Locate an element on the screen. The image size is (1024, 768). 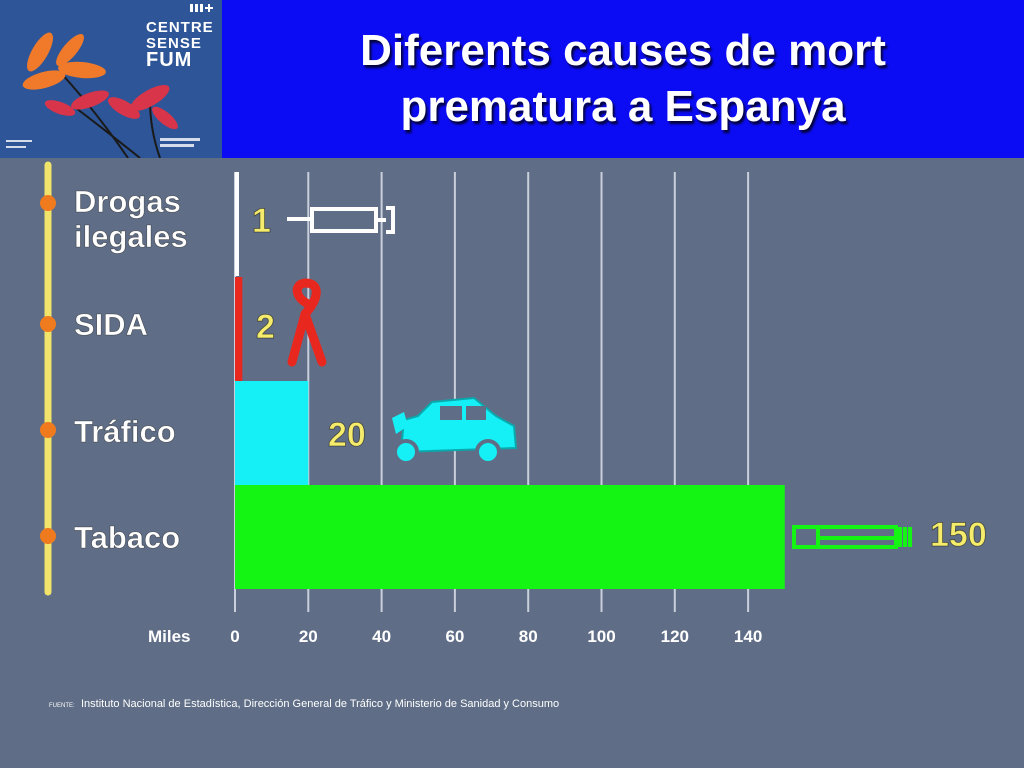
title-line-2: prematura a Espanya is located at coordinates (623, 106).